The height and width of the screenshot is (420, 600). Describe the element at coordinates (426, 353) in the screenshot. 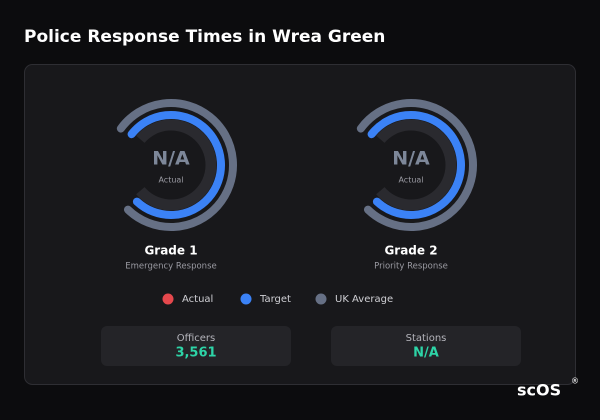

I see `stat-value: N/A` at that location.